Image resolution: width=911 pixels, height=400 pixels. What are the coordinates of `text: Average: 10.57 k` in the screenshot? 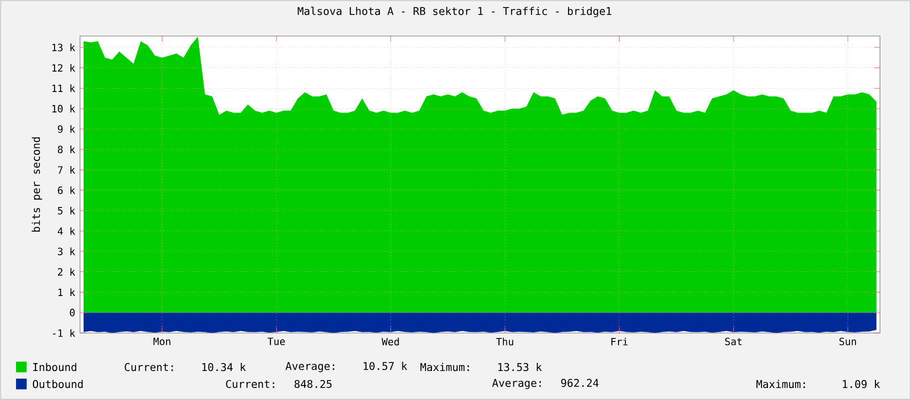 It's located at (347, 367).